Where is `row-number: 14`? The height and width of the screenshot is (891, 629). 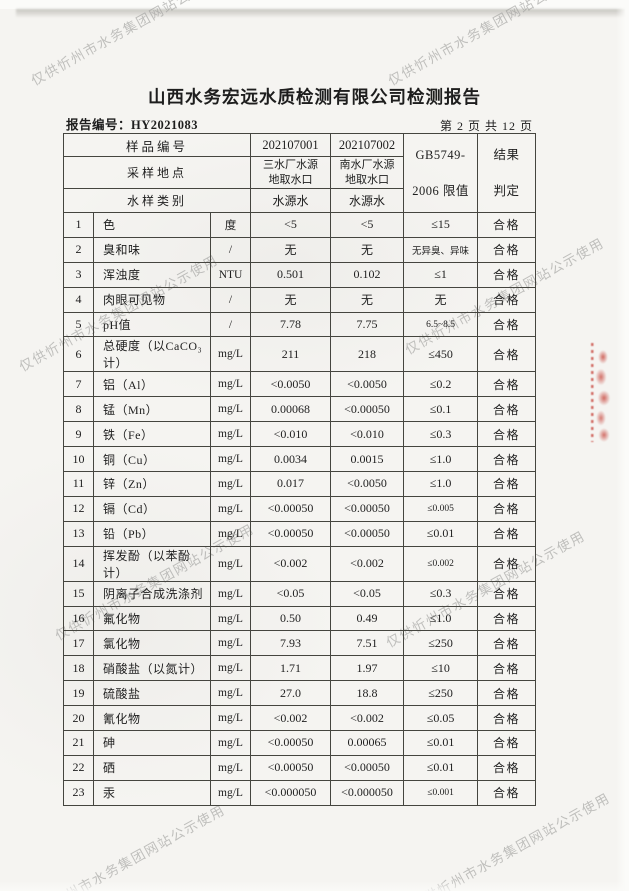
row-number: 14 is located at coordinates (78, 563).